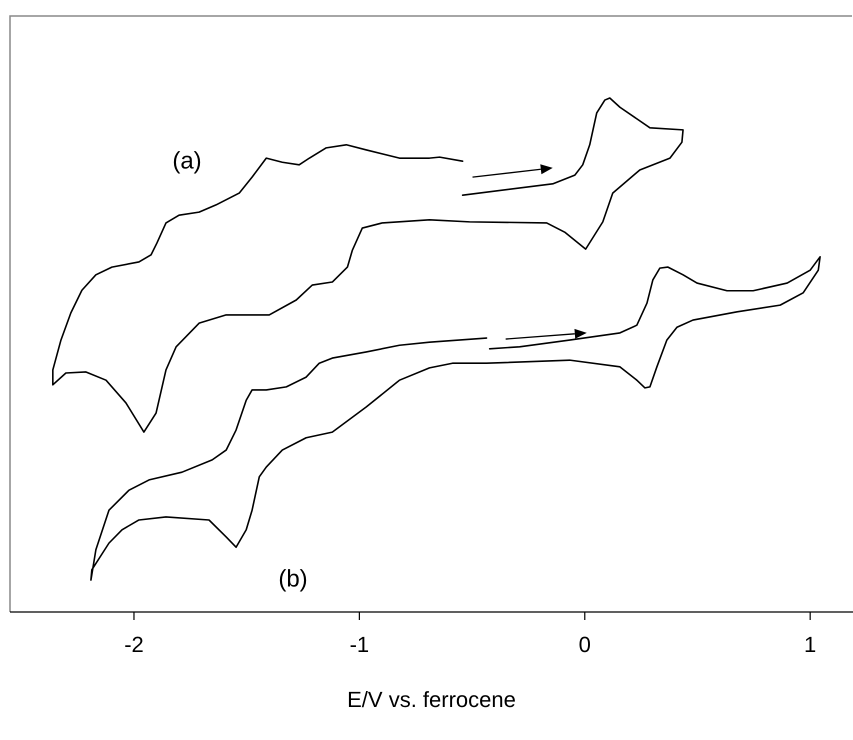 The width and height of the screenshot is (853, 740). Describe the element at coordinates (187, 160) in the screenshot. I see `annotation: (a)` at that location.